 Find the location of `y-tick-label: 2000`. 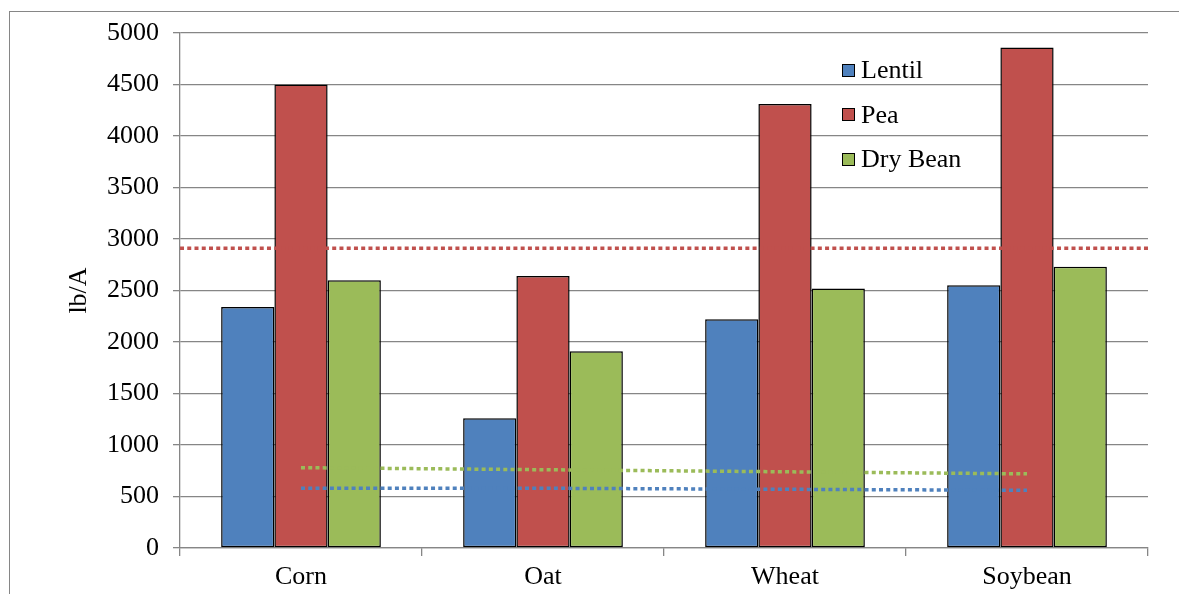

y-tick-label: 2000 is located at coordinates (133, 340).